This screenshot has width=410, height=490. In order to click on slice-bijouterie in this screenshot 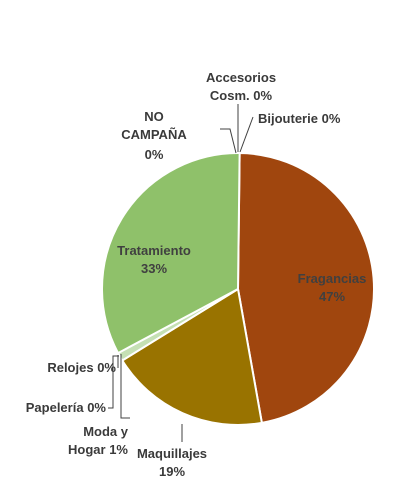, I will do `click(239, 221)`.